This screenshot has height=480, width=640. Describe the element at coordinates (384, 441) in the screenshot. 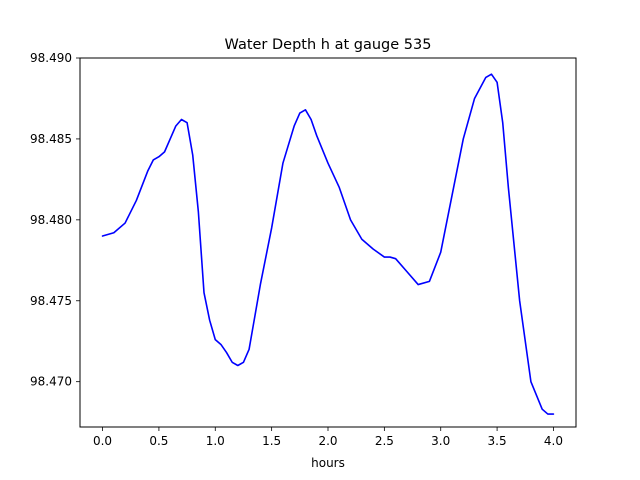

I see `x-tick-label: 2.5` at that location.